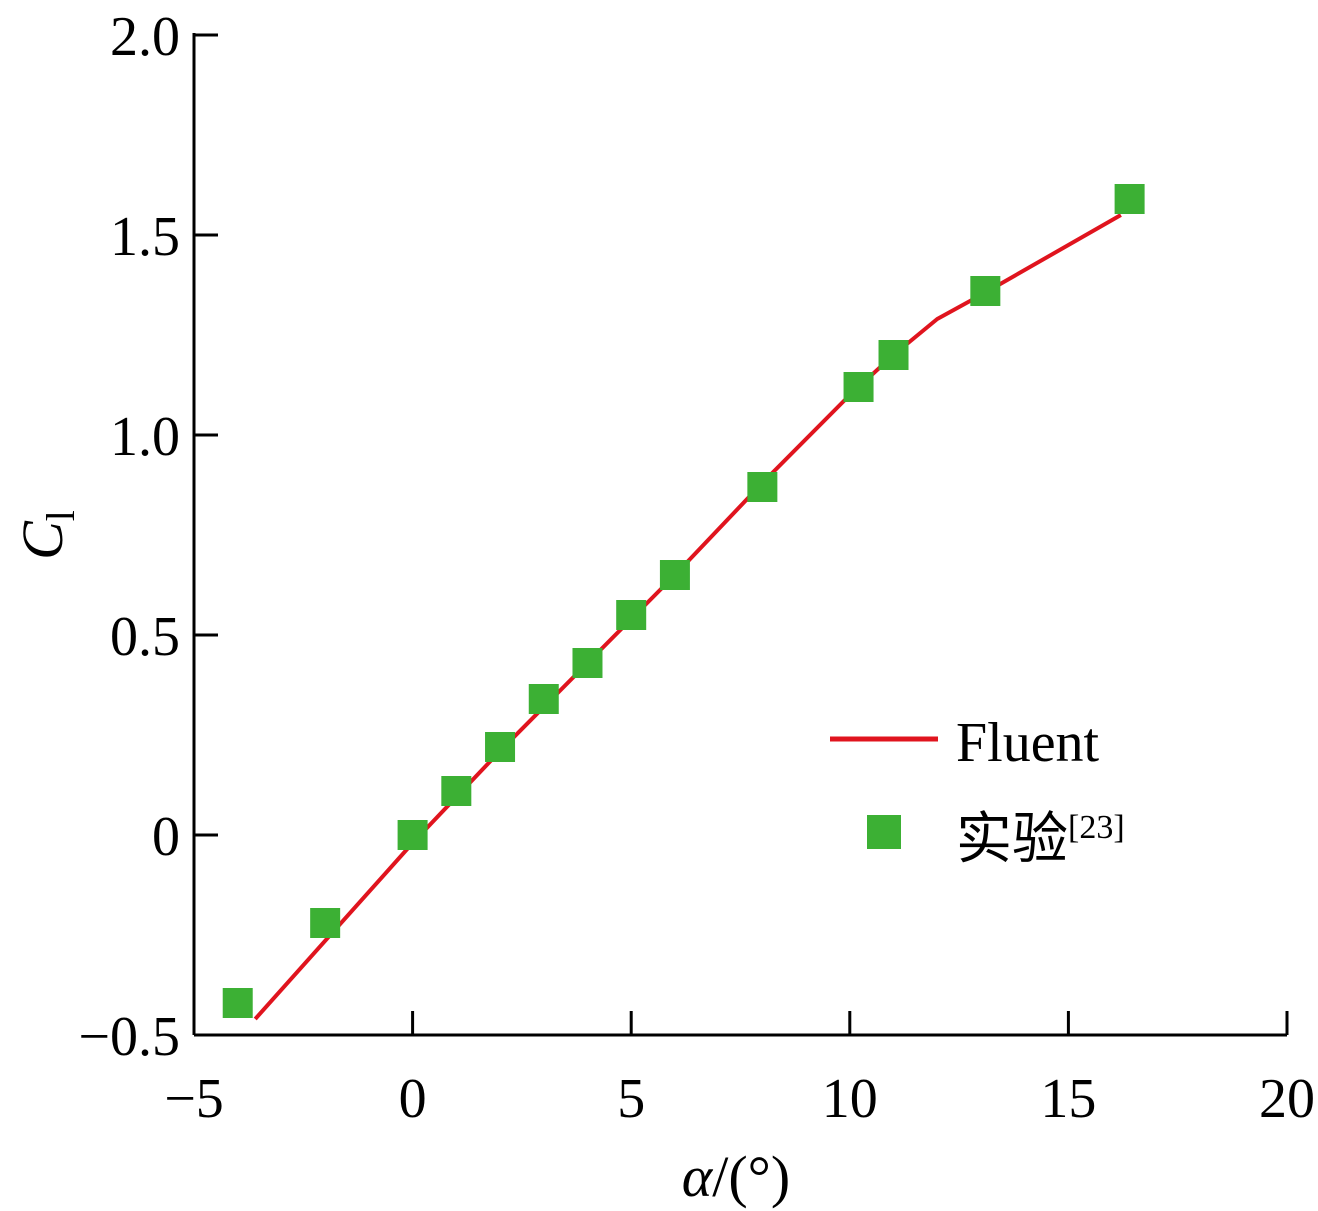 The width and height of the screenshot is (1318, 1211). I want to click on y-tick-label: 1.5, so click(145, 237).